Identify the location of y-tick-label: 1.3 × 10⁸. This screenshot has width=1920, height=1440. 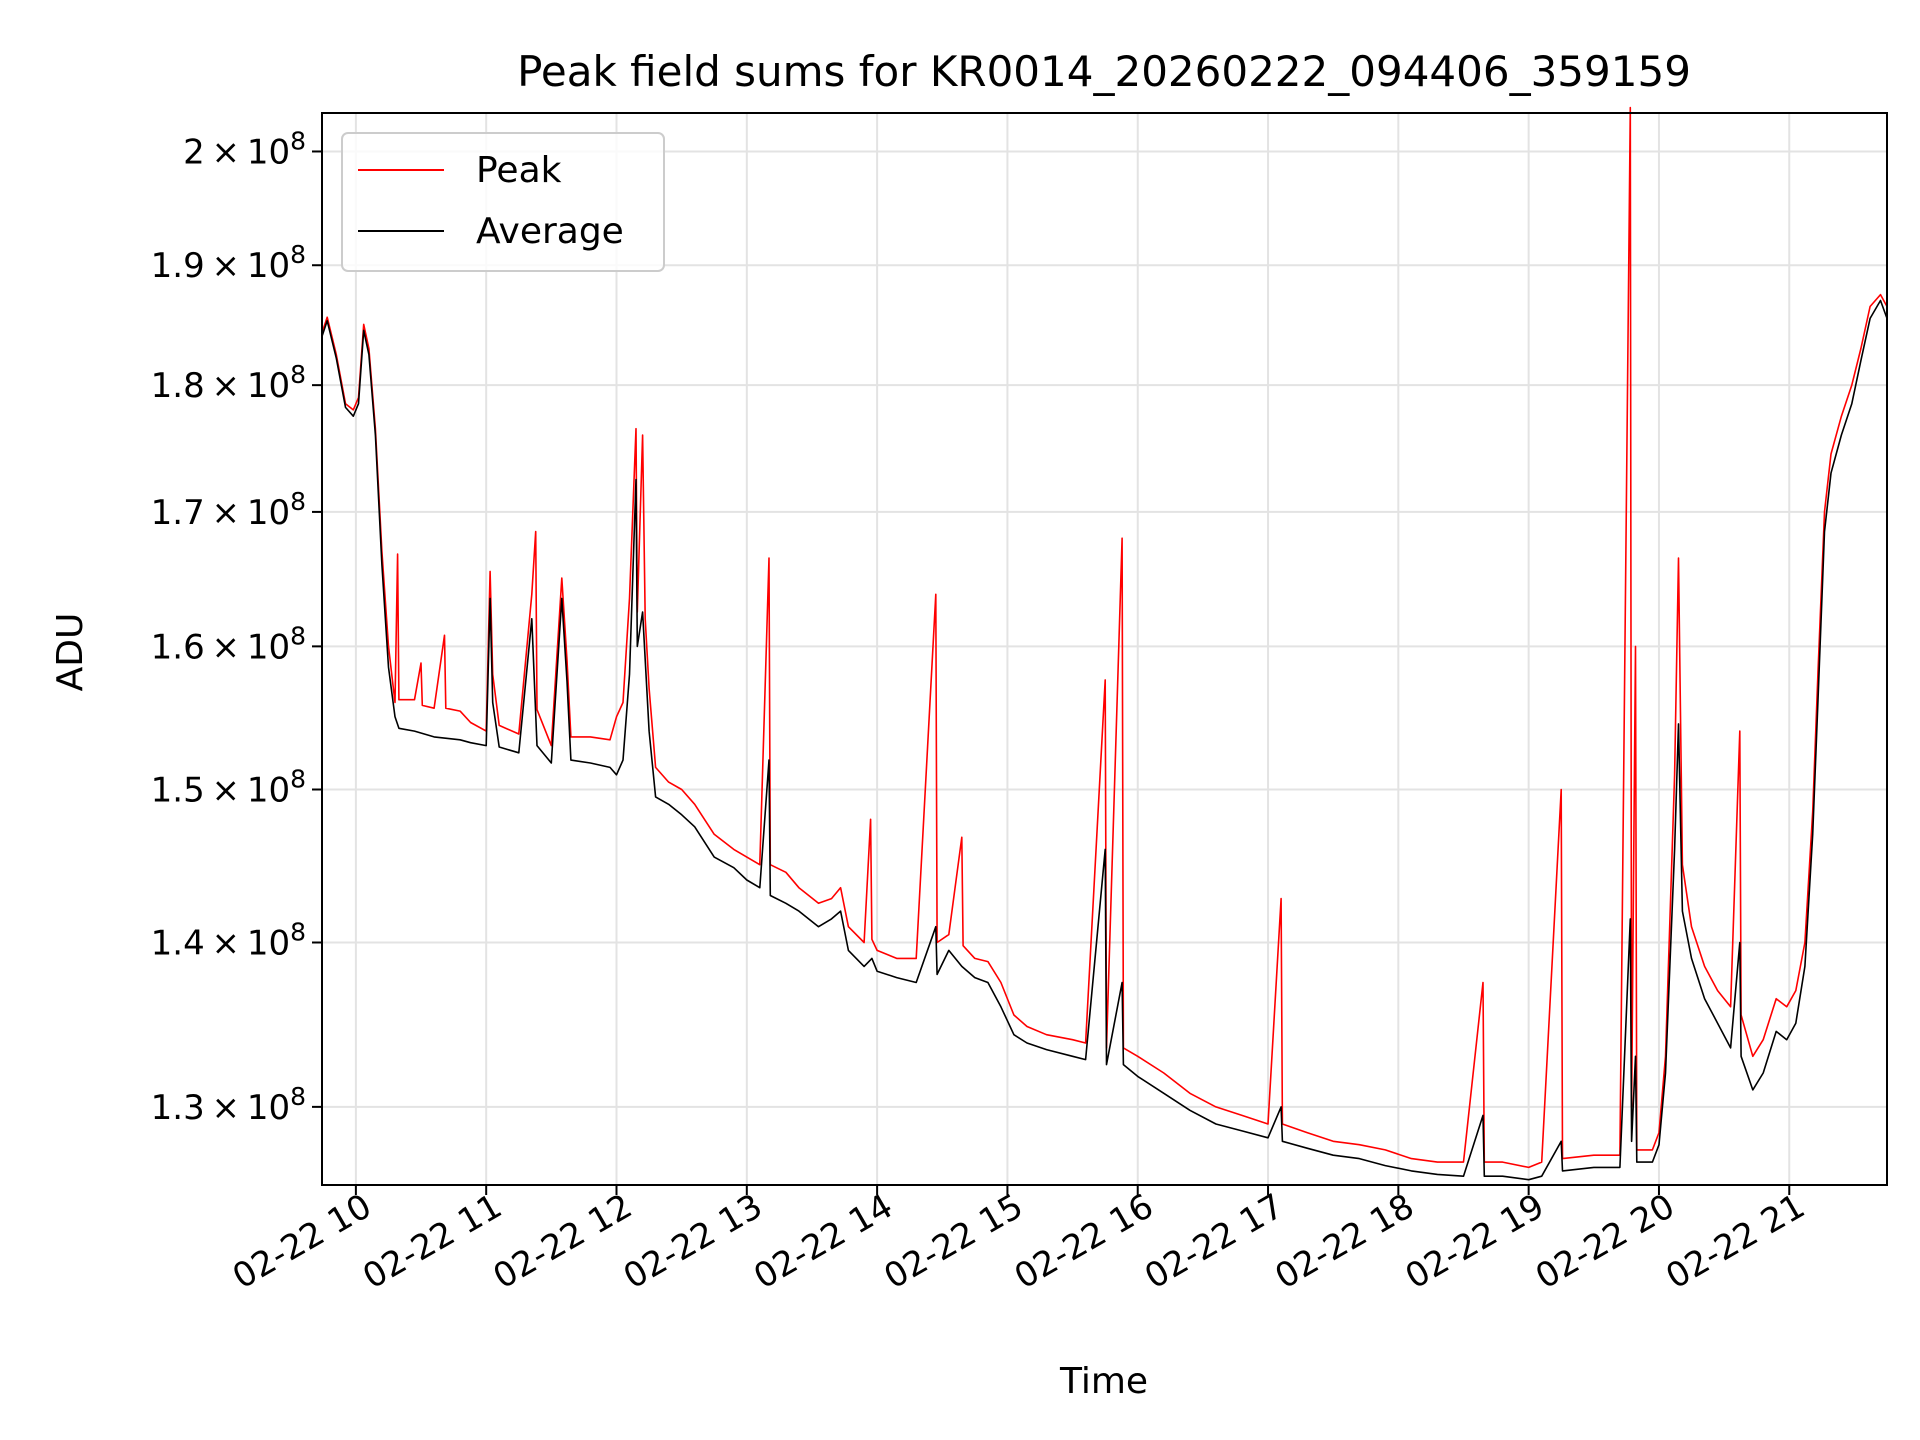
(228, 1105).